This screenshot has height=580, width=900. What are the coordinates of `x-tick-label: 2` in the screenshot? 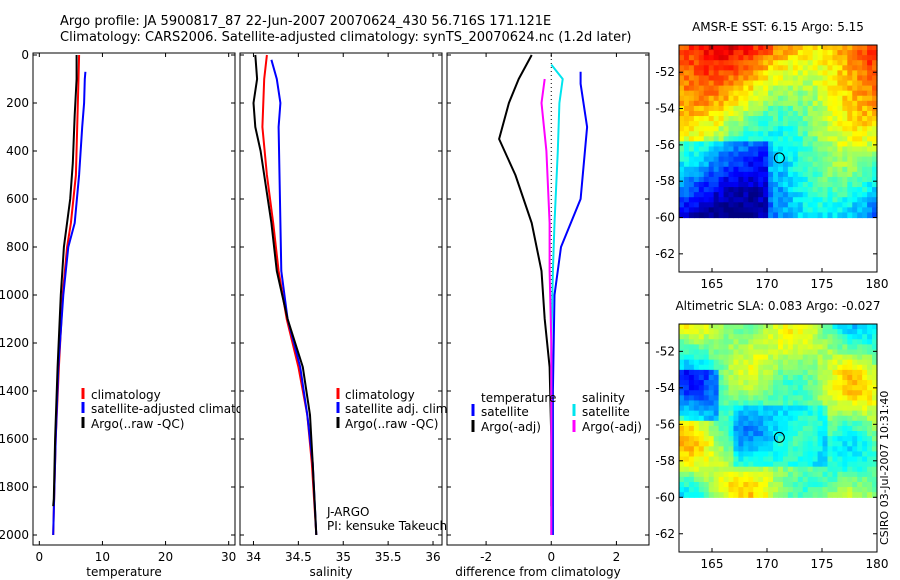 It's located at (617, 557).